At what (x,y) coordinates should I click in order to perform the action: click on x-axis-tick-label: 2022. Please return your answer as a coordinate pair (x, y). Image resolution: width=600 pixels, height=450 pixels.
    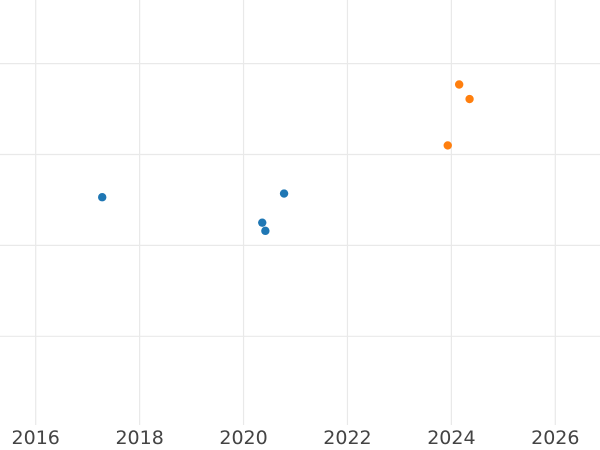
    Looking at the image, I should click on (347, 438).